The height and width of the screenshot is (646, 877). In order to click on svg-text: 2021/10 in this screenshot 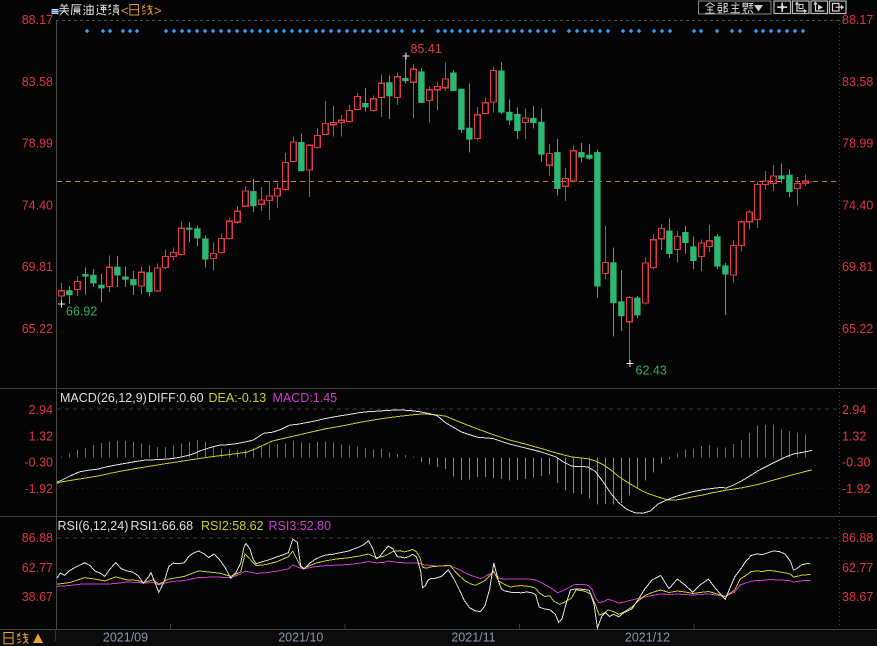, I will do `click(300, 638)`.